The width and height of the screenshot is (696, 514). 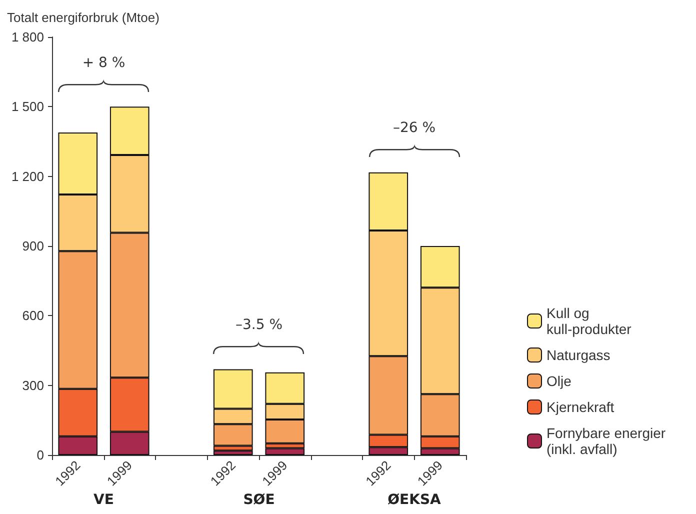 I want to click on legend-label: Kjernekraft, so click(x=580, y=407).